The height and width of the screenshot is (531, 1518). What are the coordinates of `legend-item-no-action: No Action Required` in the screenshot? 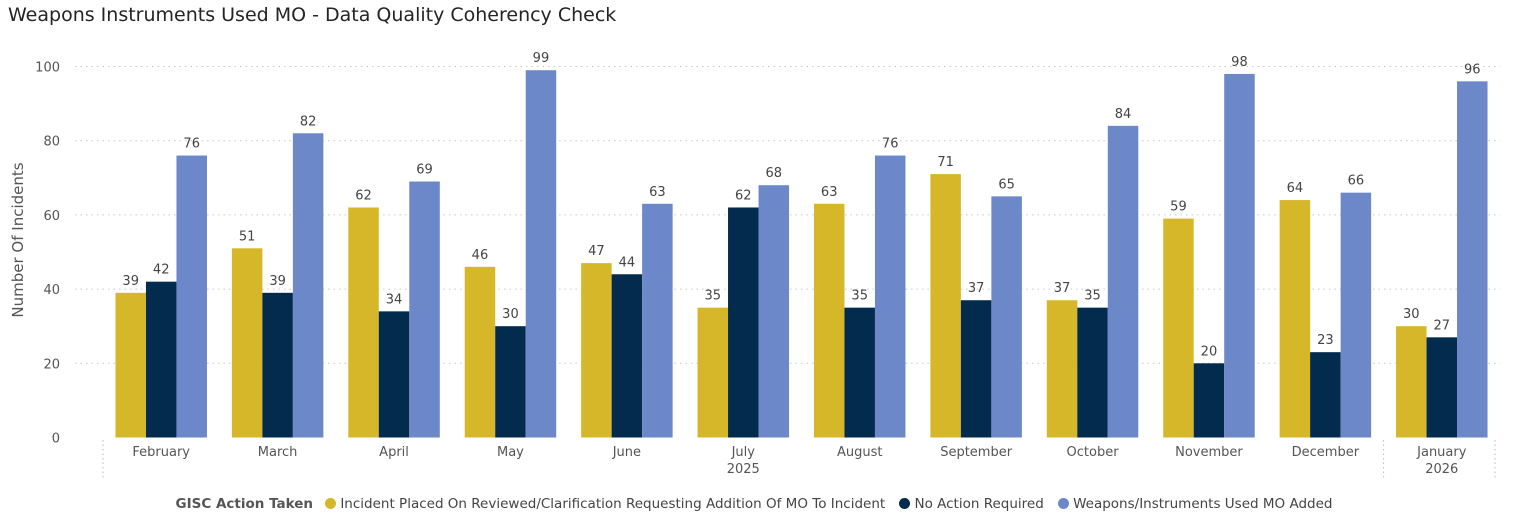 It's located at (973, 504).